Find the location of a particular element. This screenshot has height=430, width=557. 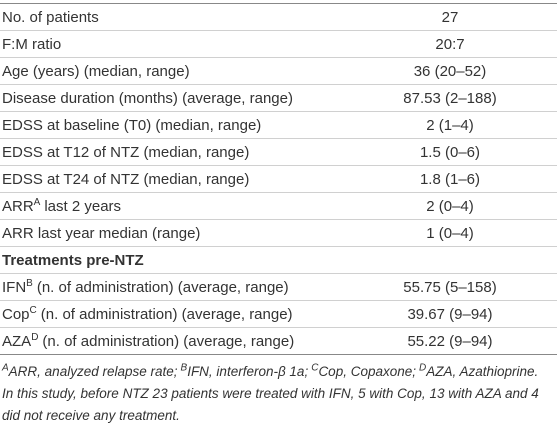

label-text: ARR is located at coordinates (18, 206).